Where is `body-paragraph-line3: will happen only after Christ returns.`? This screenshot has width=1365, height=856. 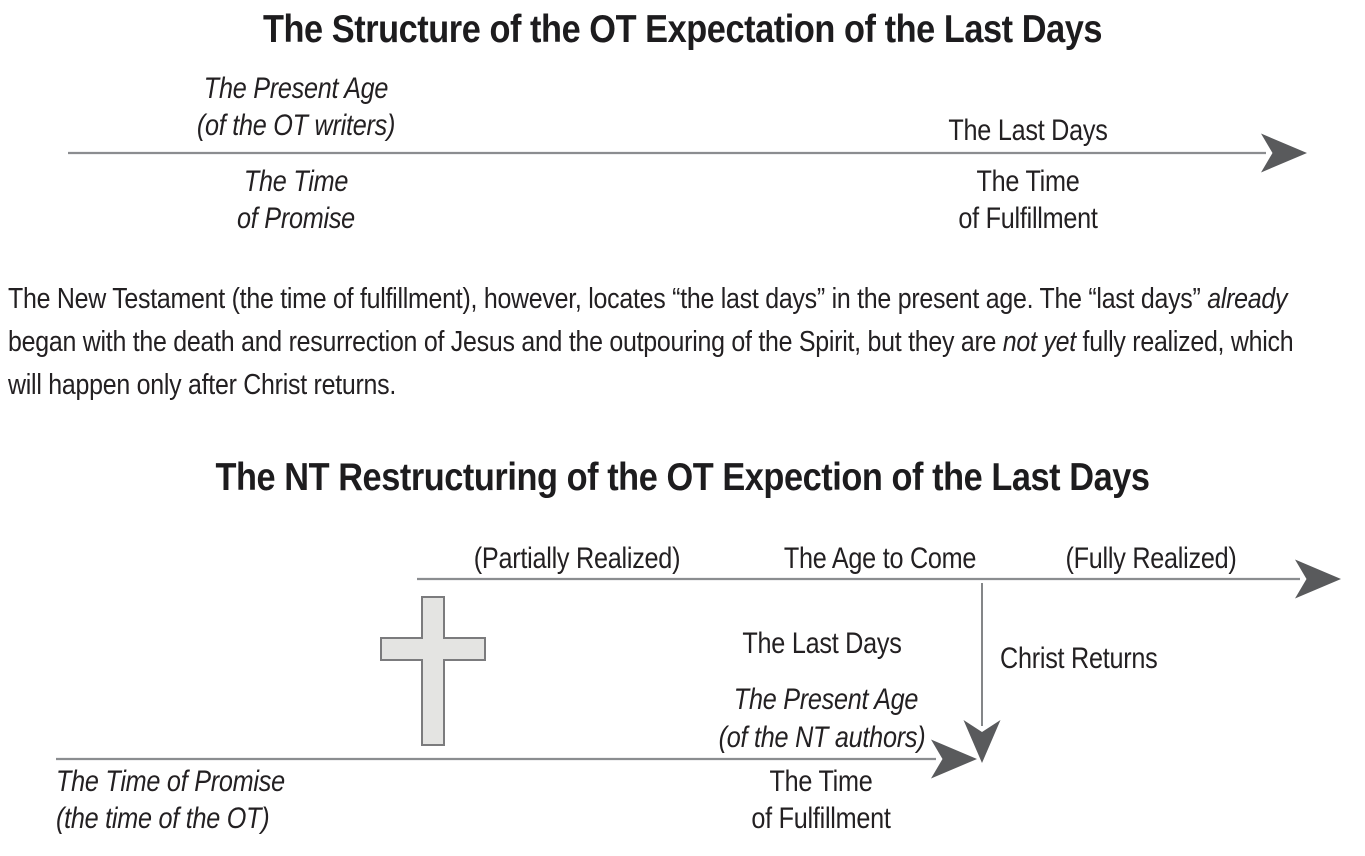 body-paragraph-line3: will happen only after Christ returns. is located at coordinates (202, 385).